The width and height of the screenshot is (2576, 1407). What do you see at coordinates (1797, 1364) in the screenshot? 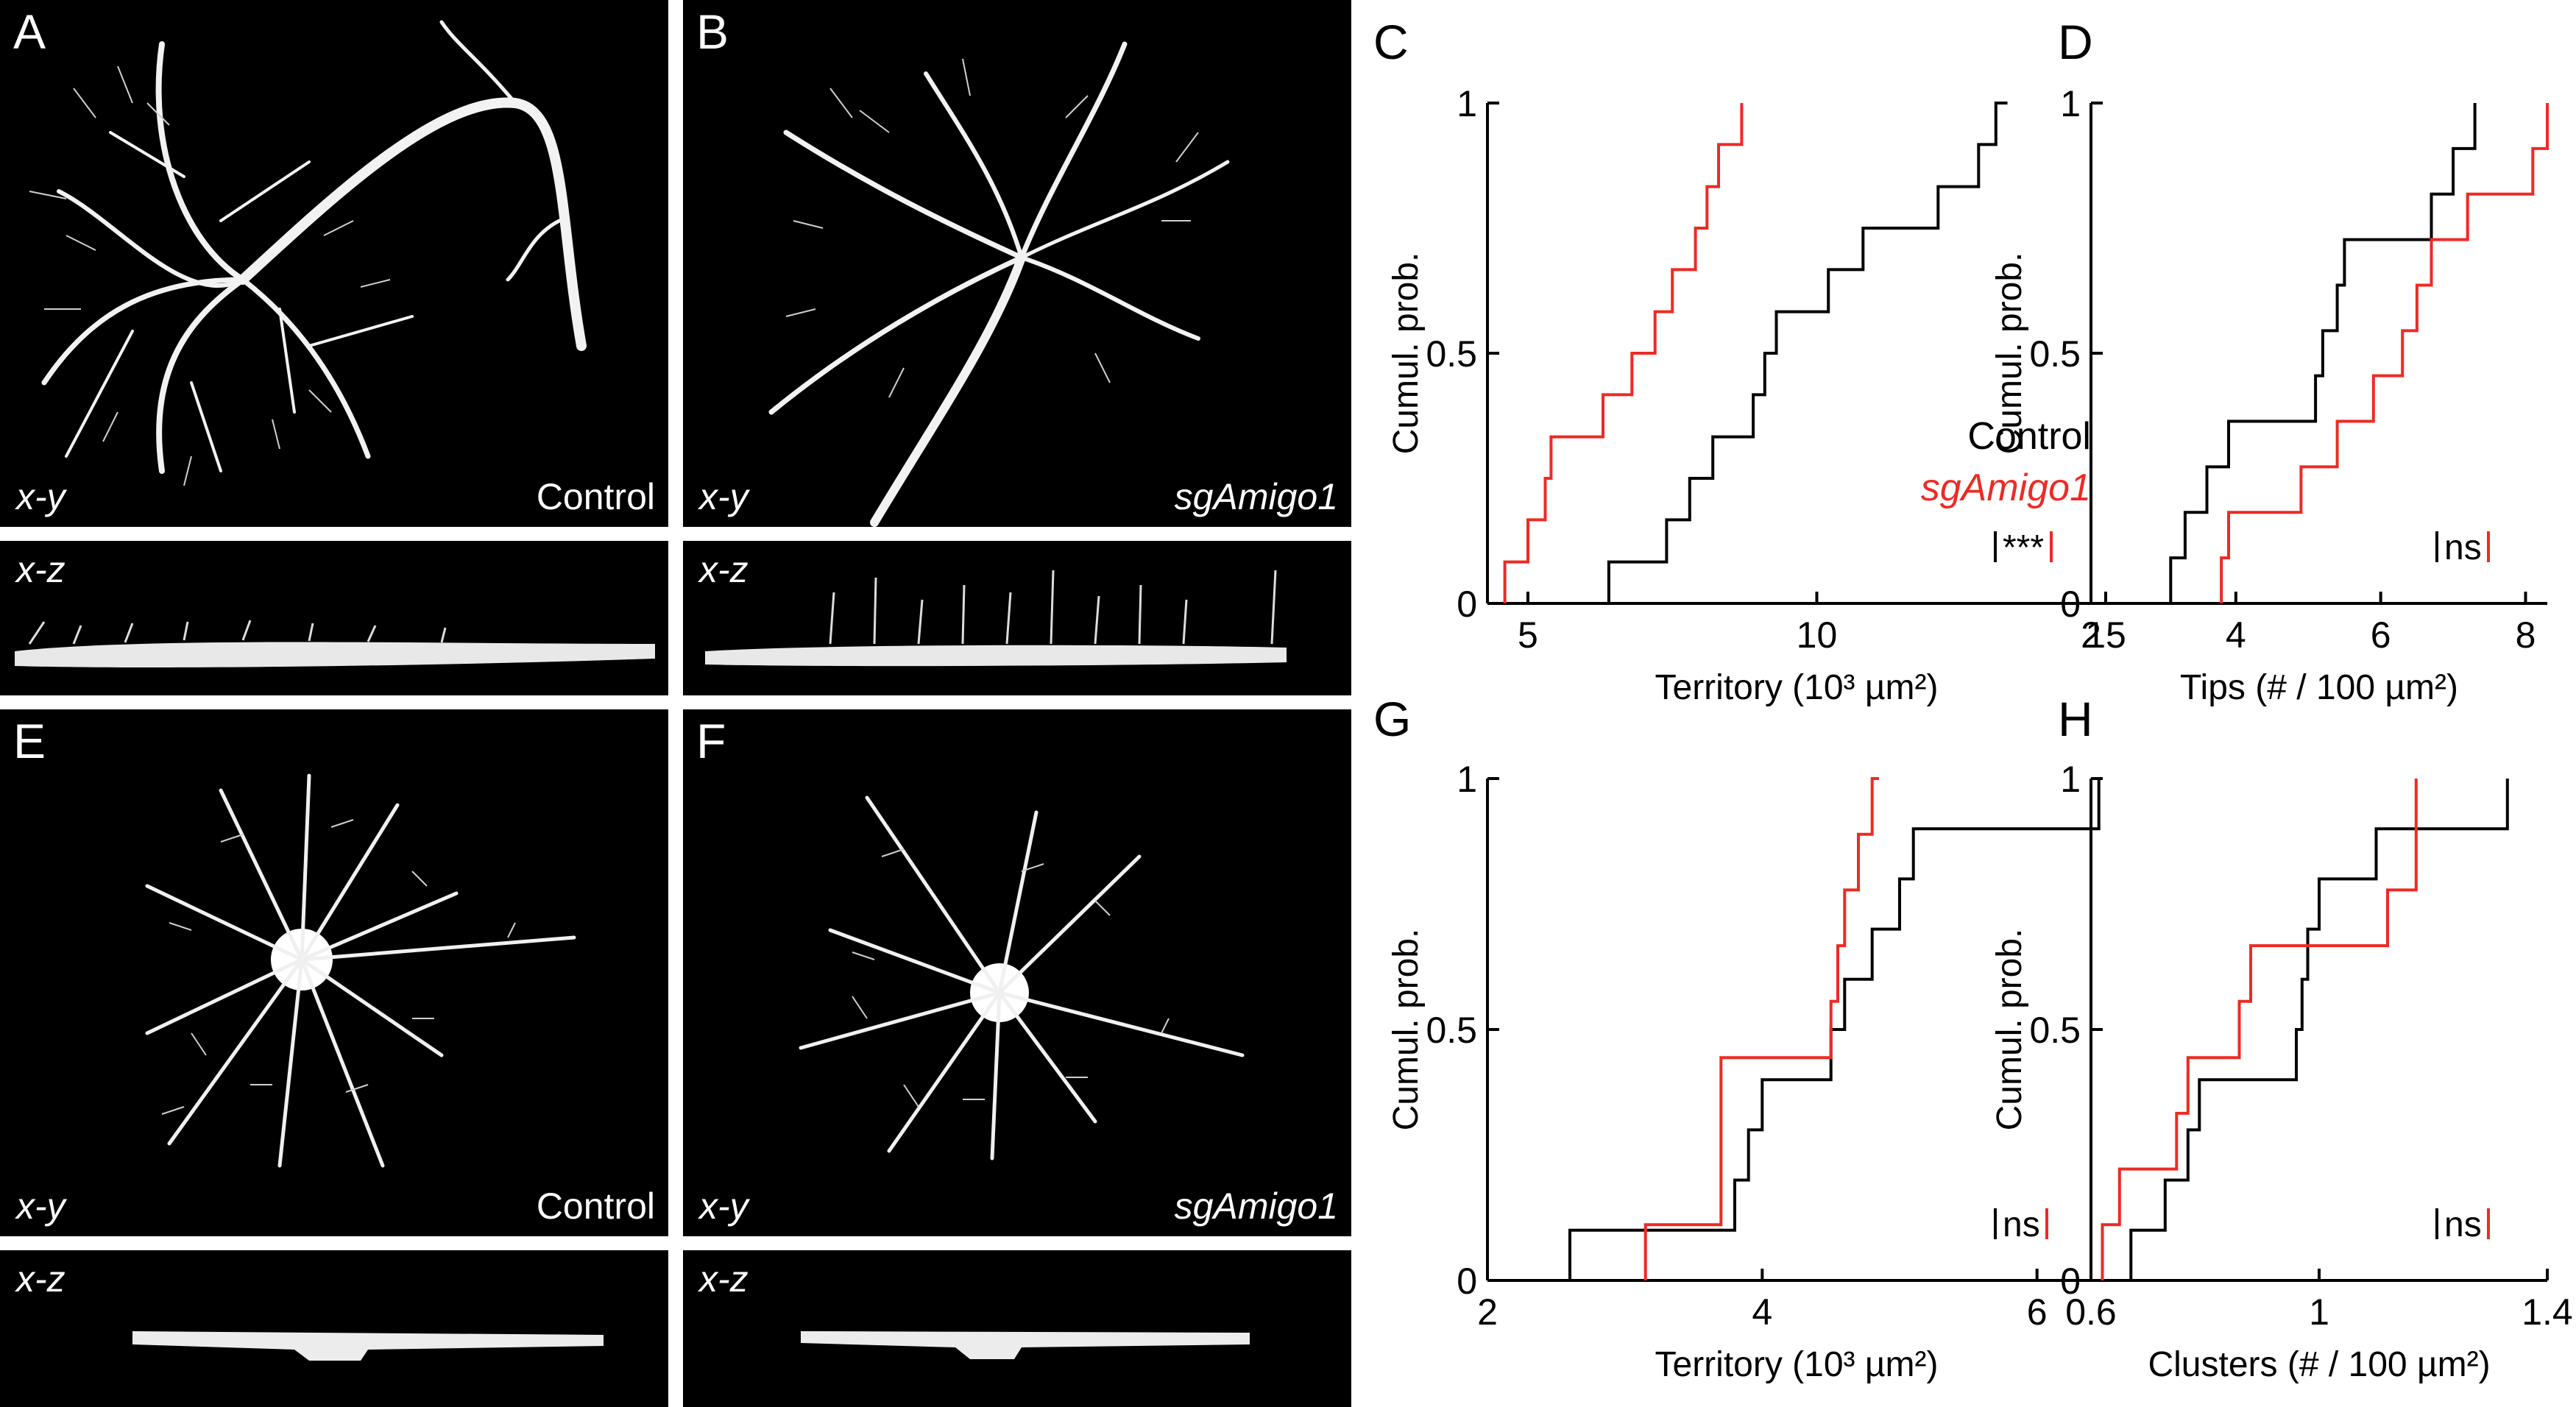
I see `chart-g-x-axis-label: Territory (10³ µm²)` at bounding box center [1797, 1364].